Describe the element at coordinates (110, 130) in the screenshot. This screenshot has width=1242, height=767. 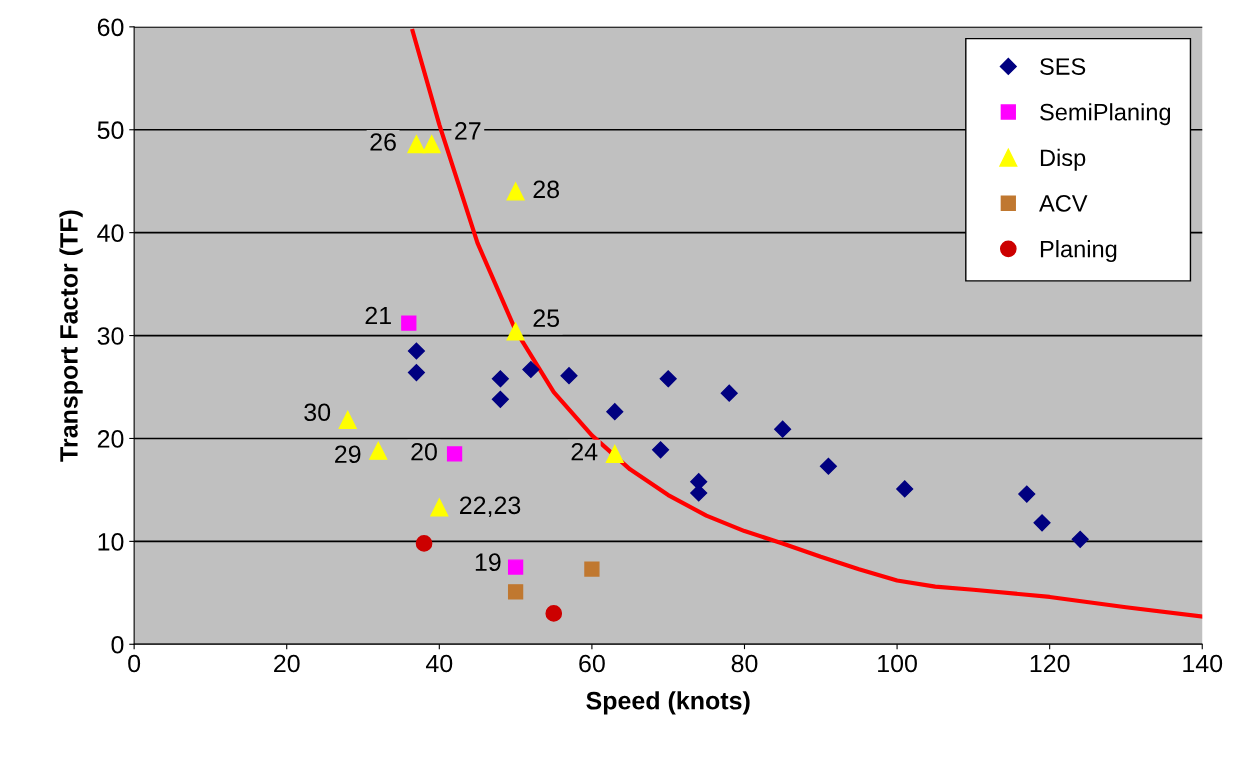
I see `y-tick-label: 50` at that location.